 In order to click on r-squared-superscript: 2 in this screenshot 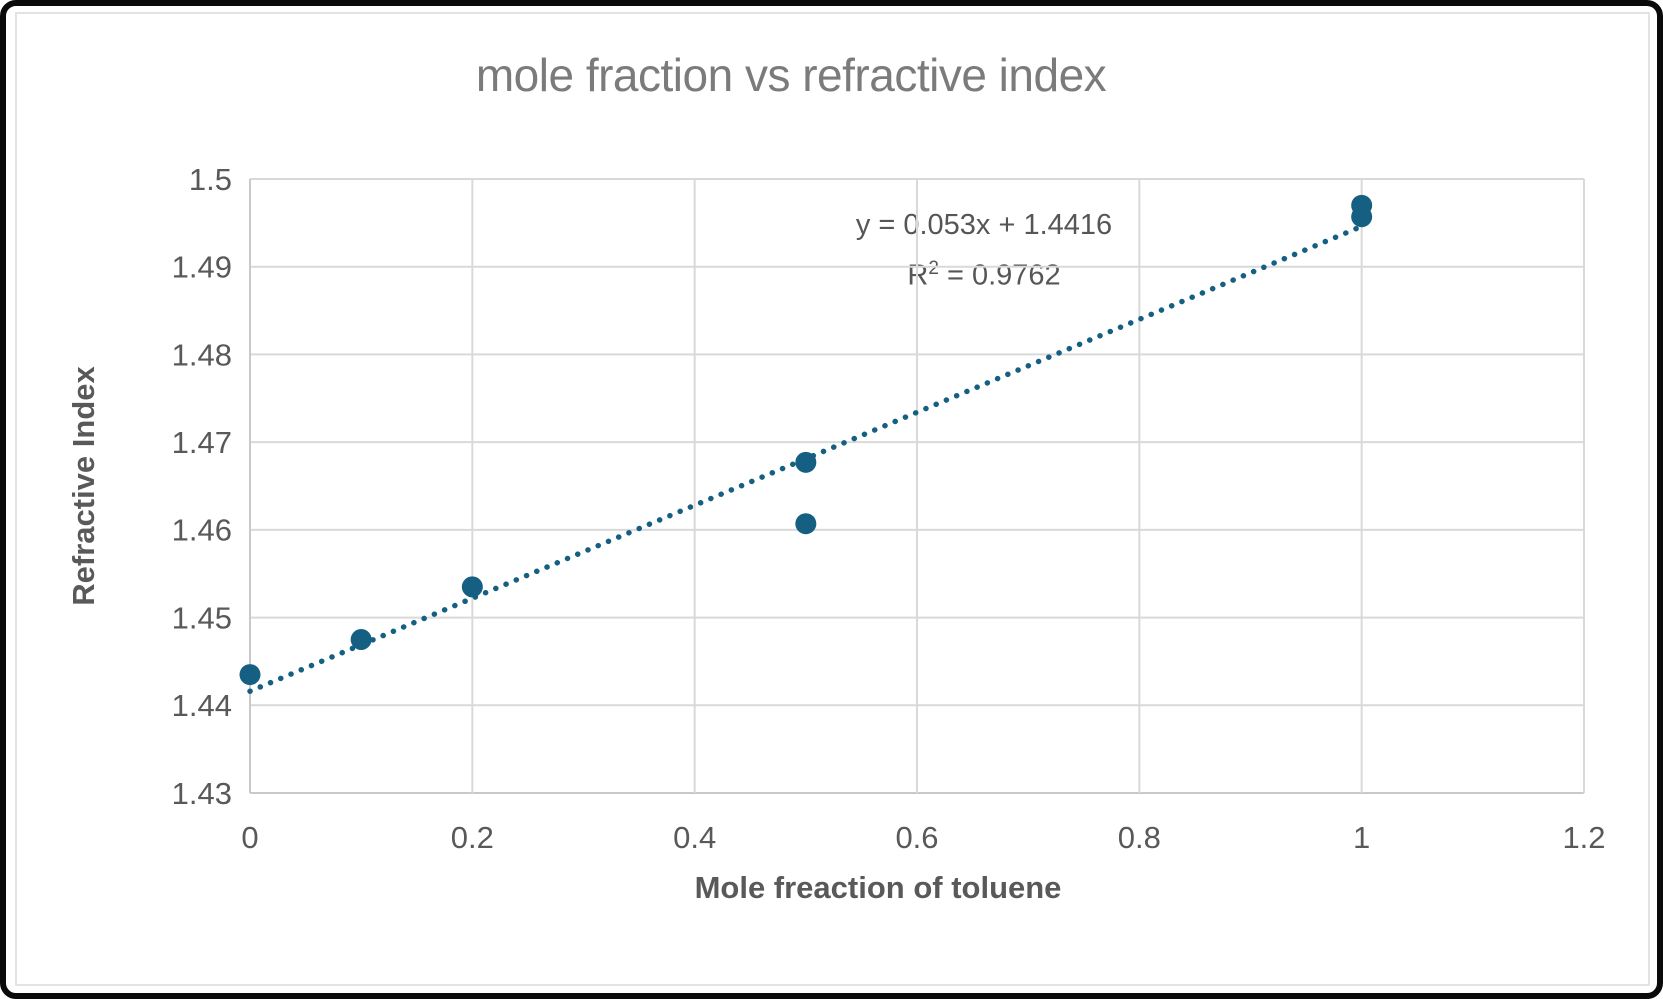, I will do `click(933, 268)`.